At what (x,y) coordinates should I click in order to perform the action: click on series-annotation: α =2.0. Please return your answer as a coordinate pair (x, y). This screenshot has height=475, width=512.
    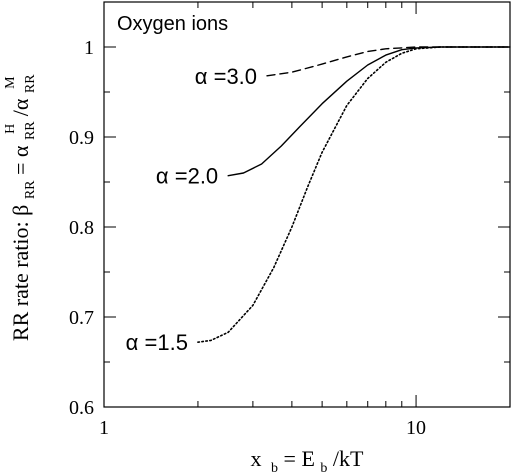
    Looking at the image, I should click on (187, 176).